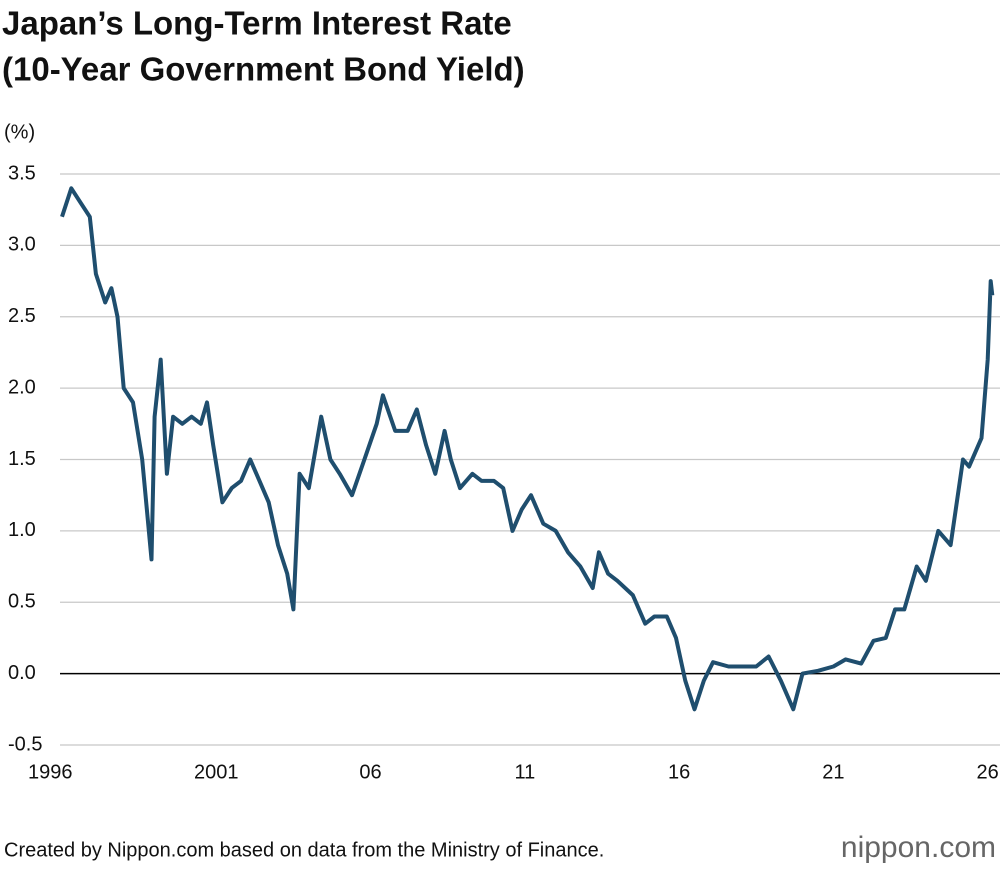  Describe the element at coordinates (22, 459) in the screenshot. I see `y-tick-label: 1.5` at that location.